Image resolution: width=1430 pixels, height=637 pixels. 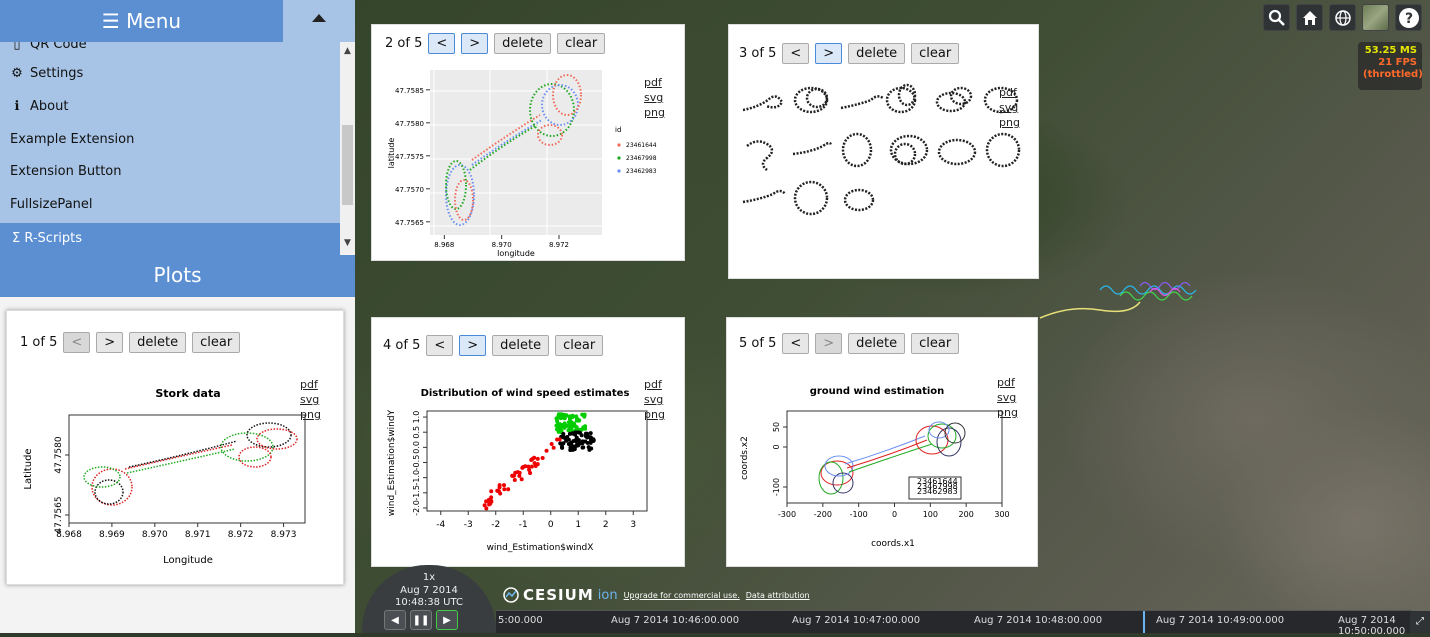 I want to click on y-tick-label: -0.5, so click(x=416, y=463).